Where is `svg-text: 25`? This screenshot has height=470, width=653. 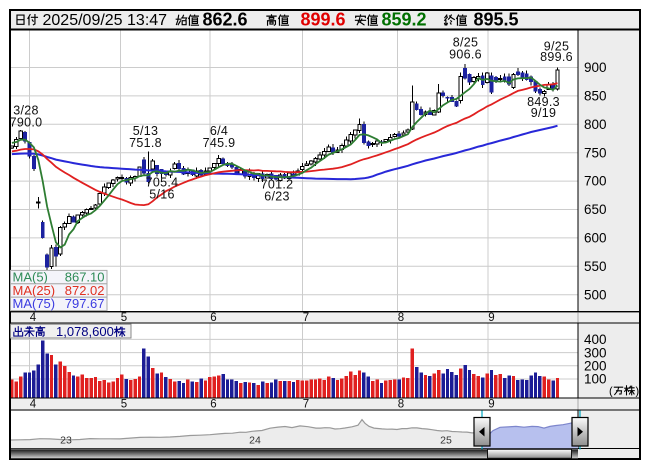 svg-text: 25 is located at coordinates (446, 440).